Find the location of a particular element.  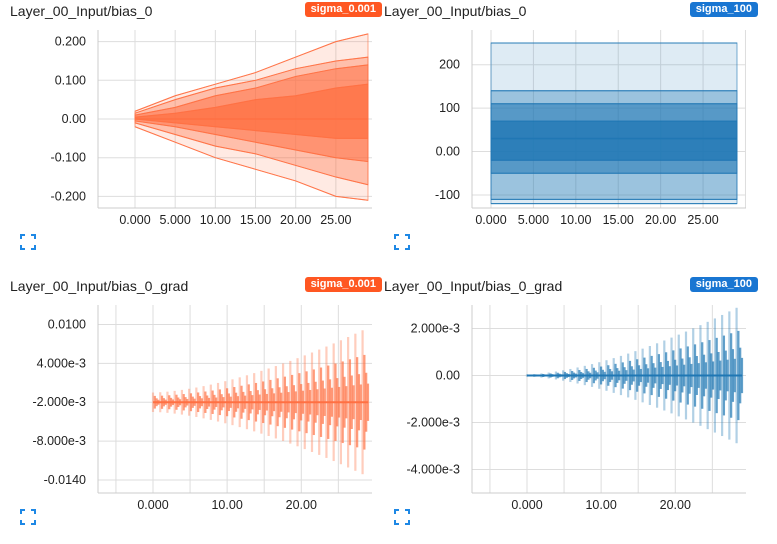

y-tick-label: 0.200 is located at coordinates (70, 42).